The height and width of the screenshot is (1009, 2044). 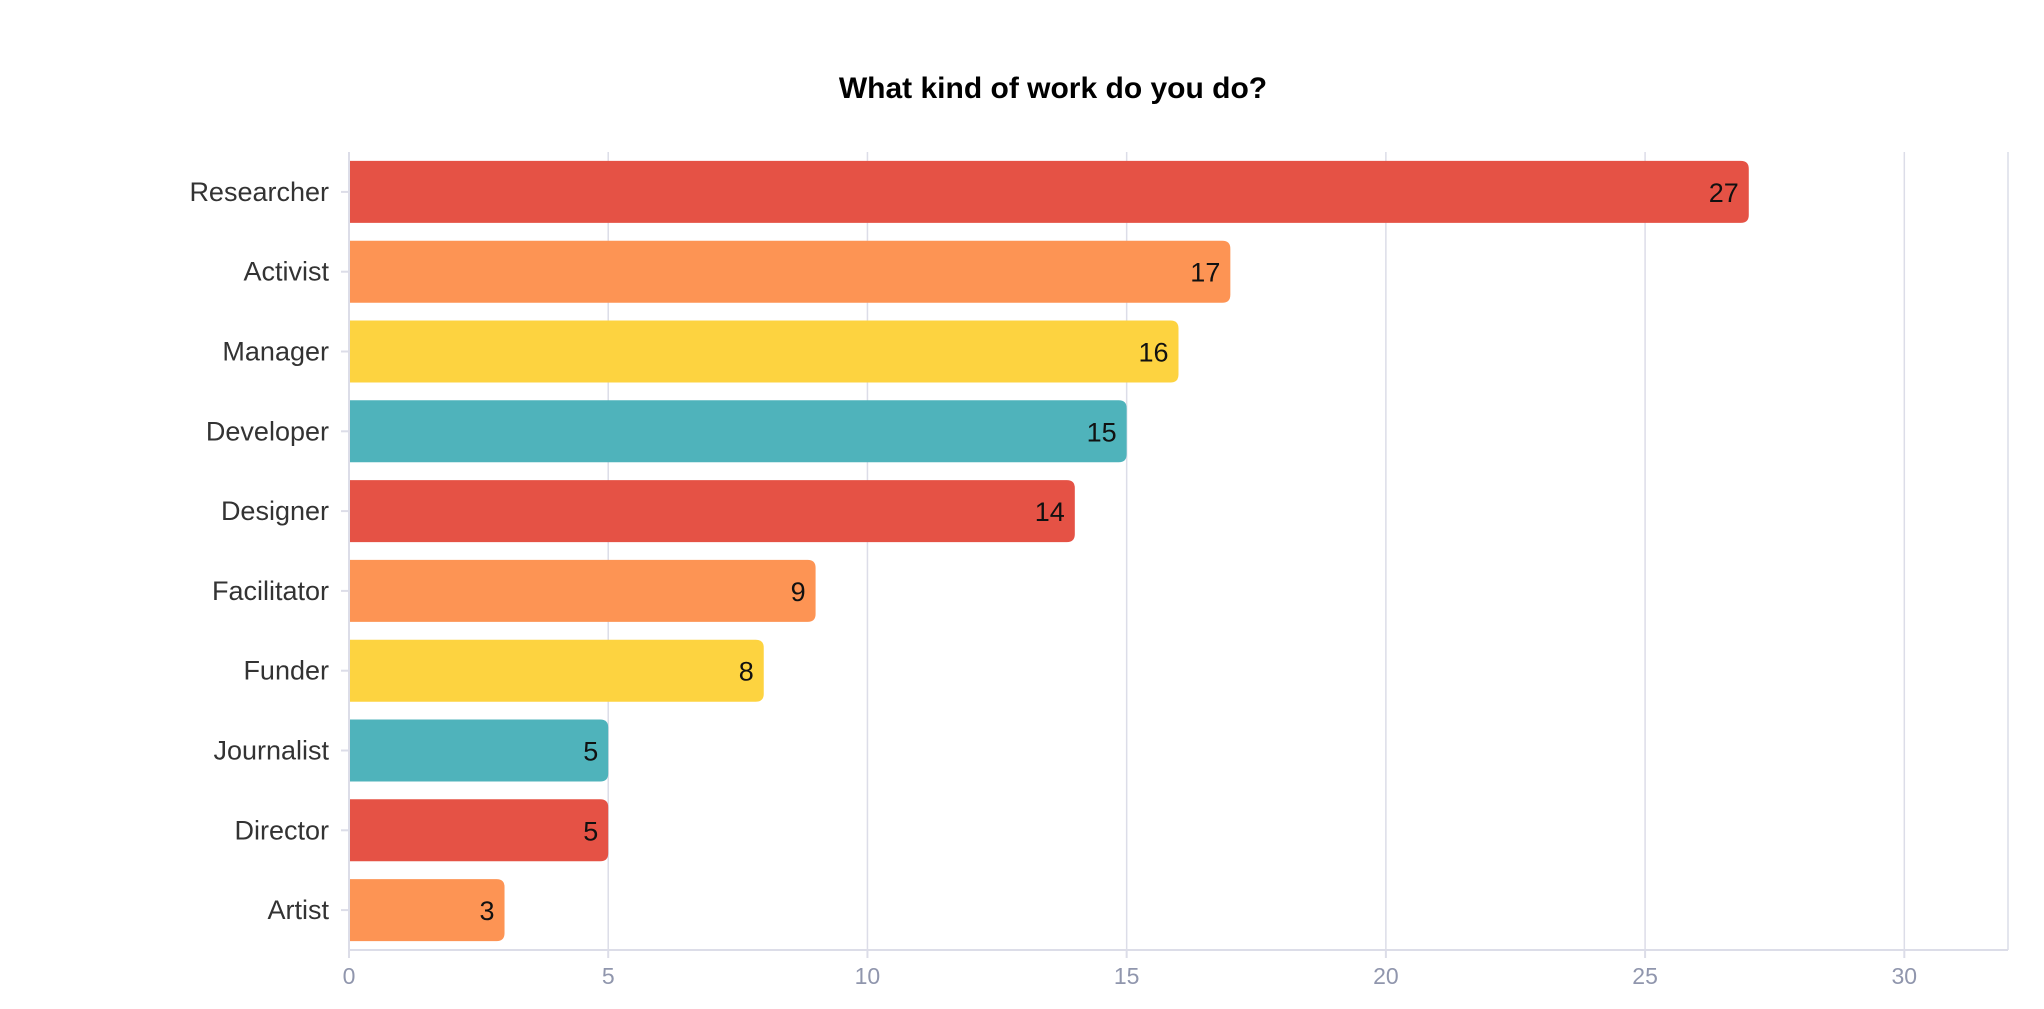 I want to click on bar-activist, so click(x=790, y=271).